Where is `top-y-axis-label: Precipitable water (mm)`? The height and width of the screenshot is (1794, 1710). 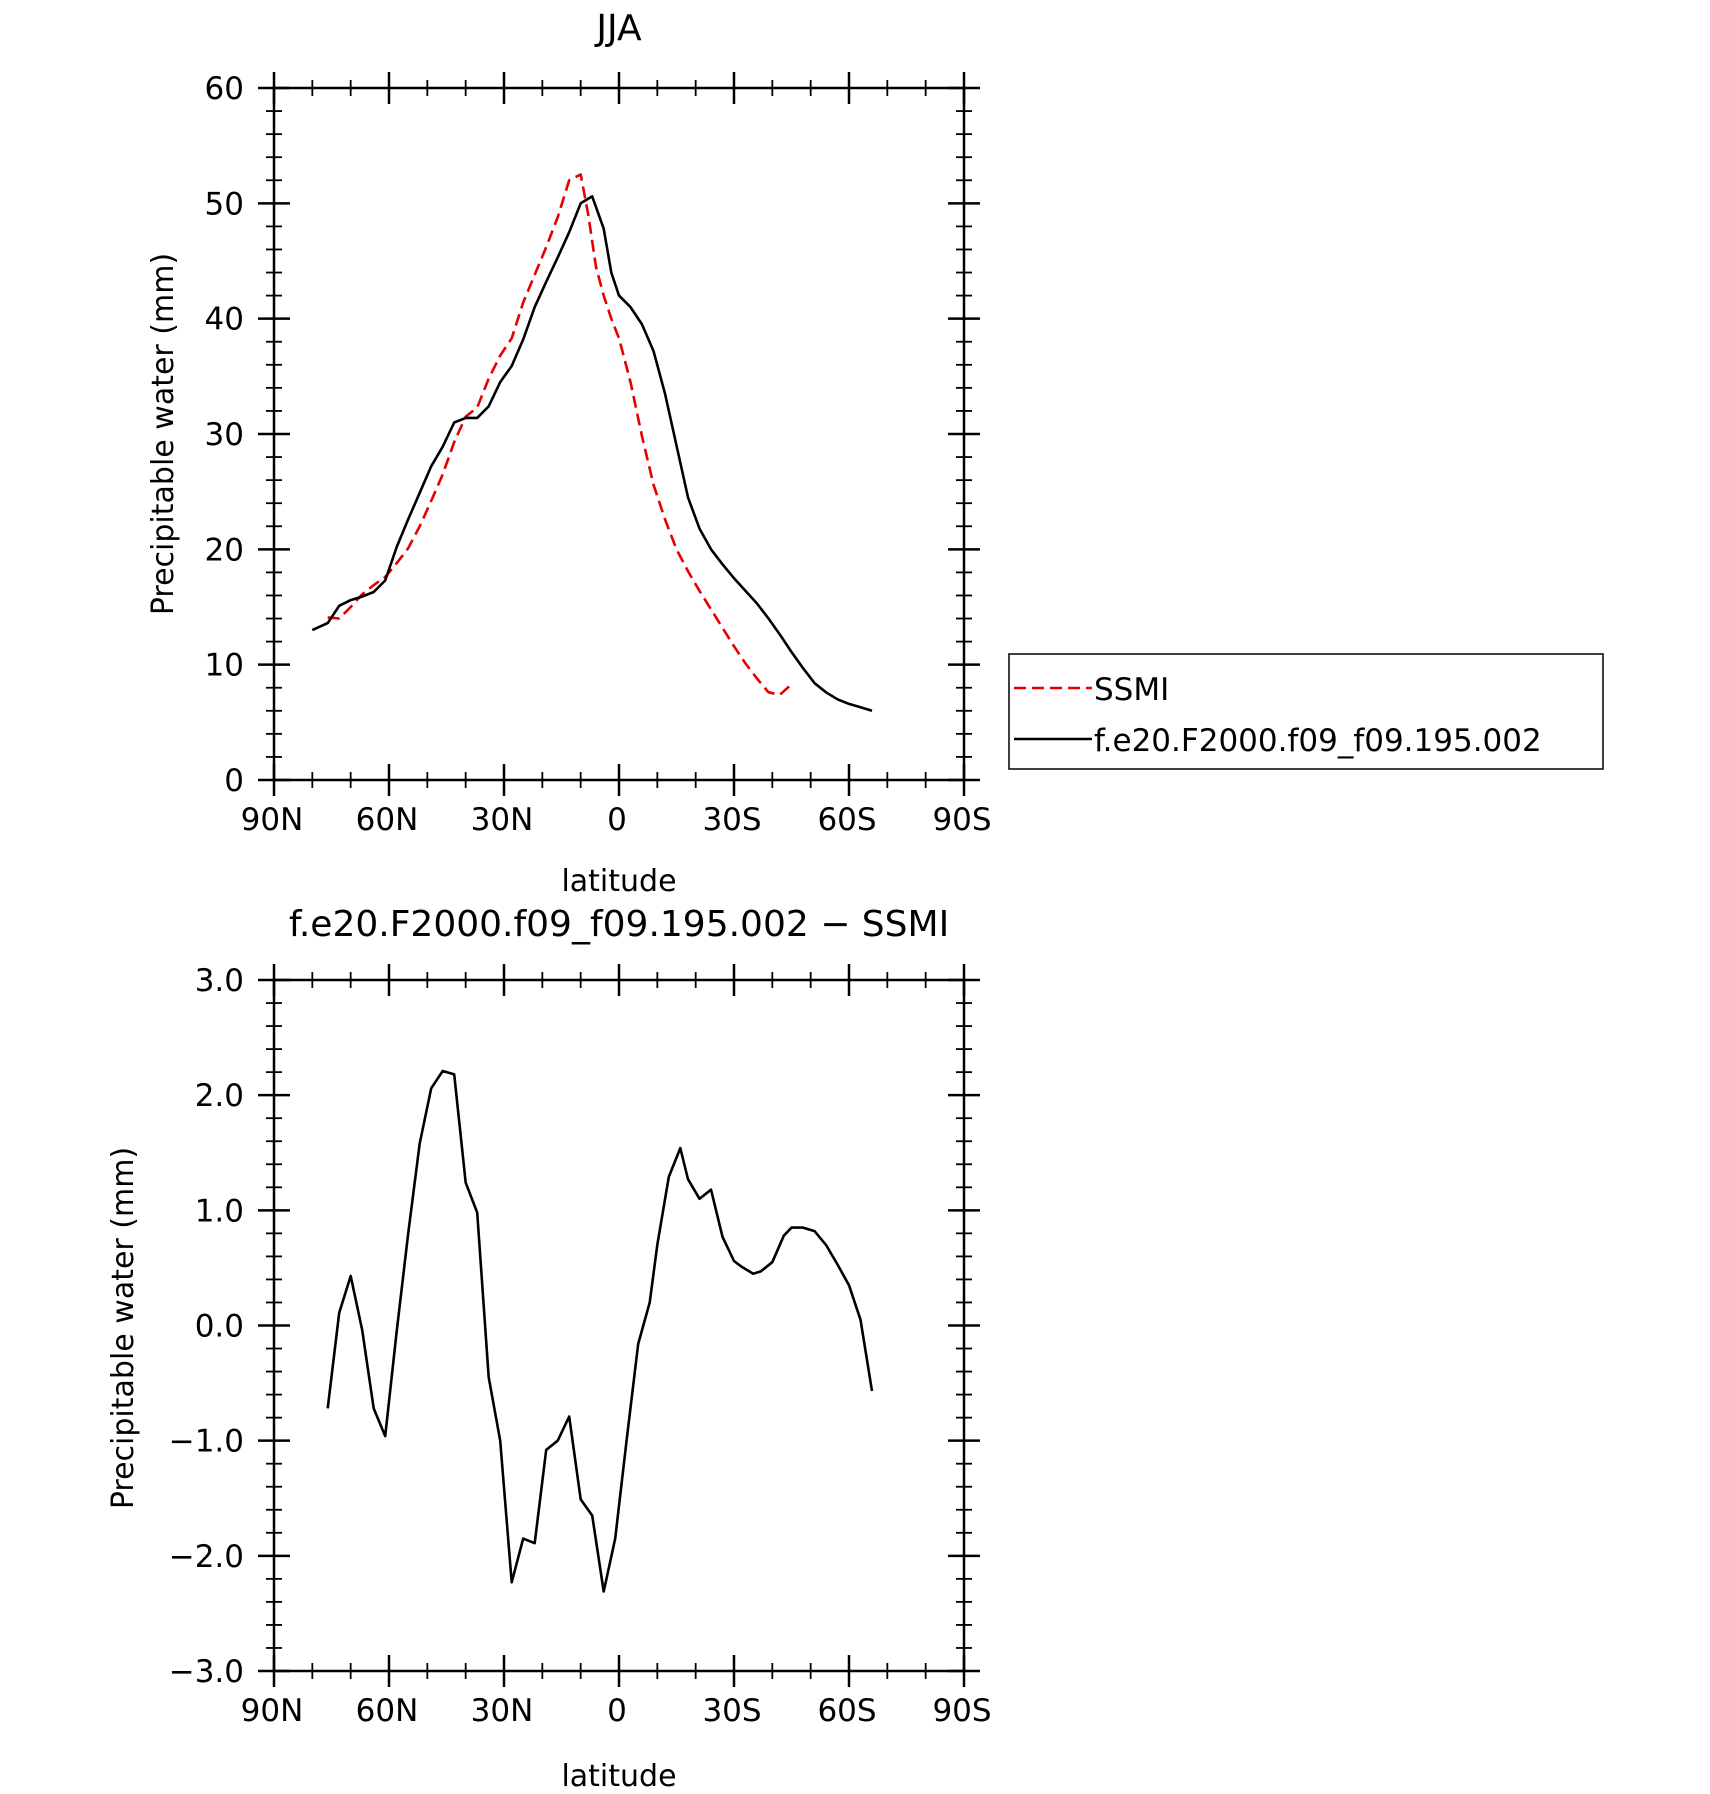
top-y-axis-label: Precipitable water (mm) is located at coordinates (163, 434).